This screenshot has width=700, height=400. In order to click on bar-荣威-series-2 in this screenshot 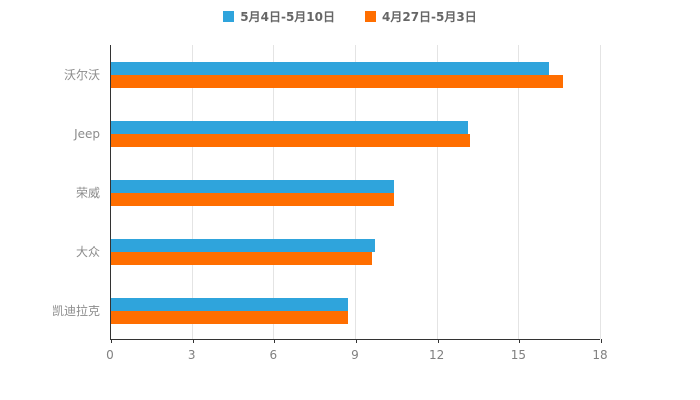, I will do `click(253, 199)`.